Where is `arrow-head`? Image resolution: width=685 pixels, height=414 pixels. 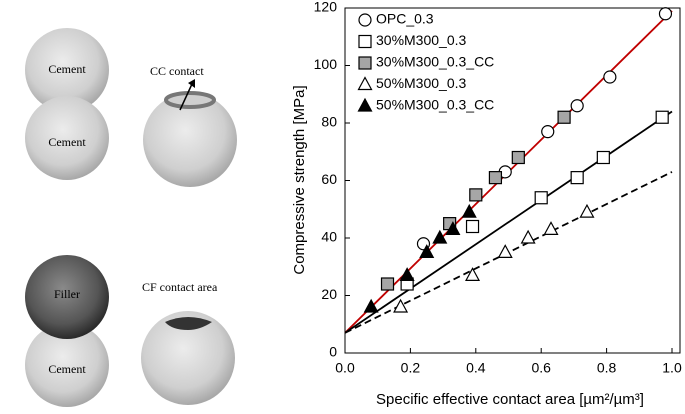 arrow-head is located at coordinates (191, 83).